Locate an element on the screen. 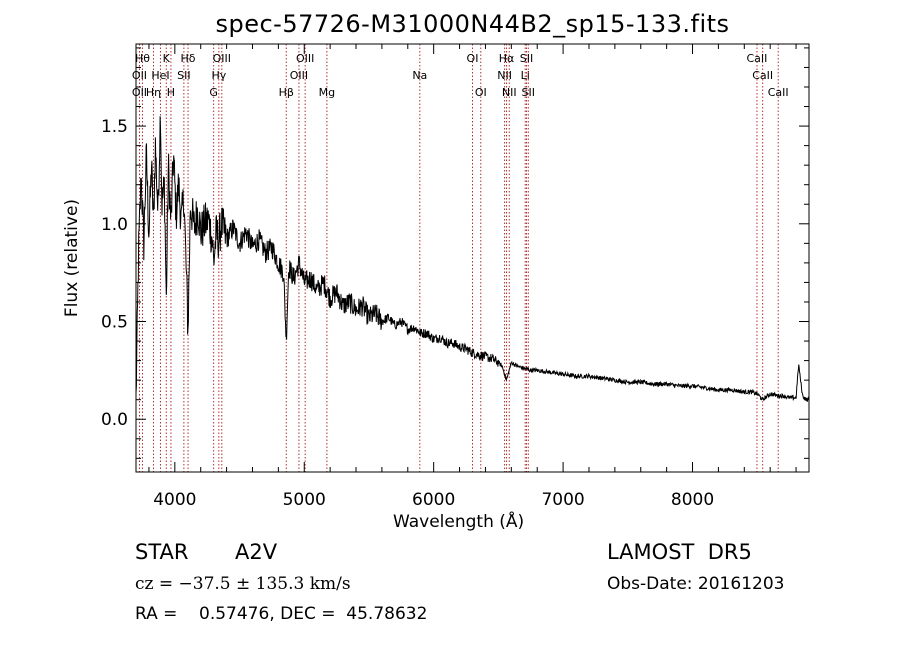  line-marker-label: H is located at coordinates (171, 92).